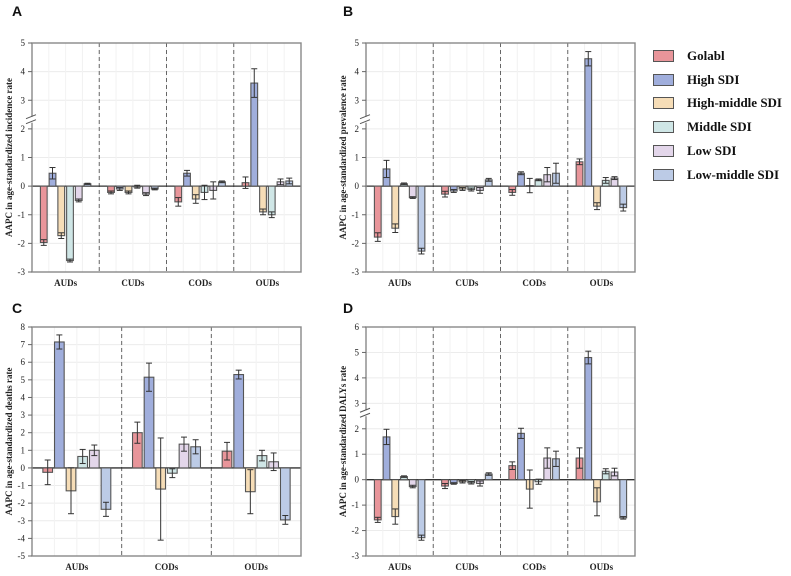 This screenshot has width=791, height=576. Describe the element at coordinates (462, 481) in the screenshot. I see `error-bar-cuds-high-middle-sdi` at that location.